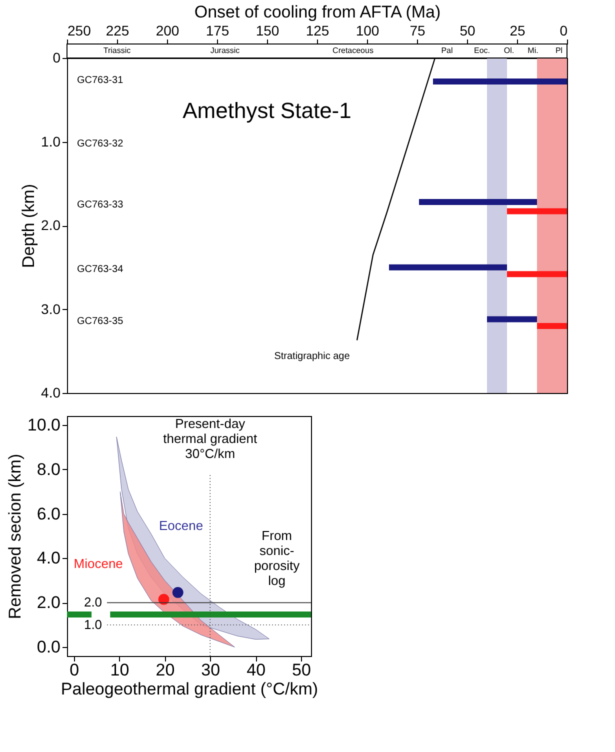 This screenshot has width=615, height=752. Describe the element at coordinates (189, 689) in the screenshot. I see `x-axis-title: Paleogeothermal gradient (°C/km)` at that location.